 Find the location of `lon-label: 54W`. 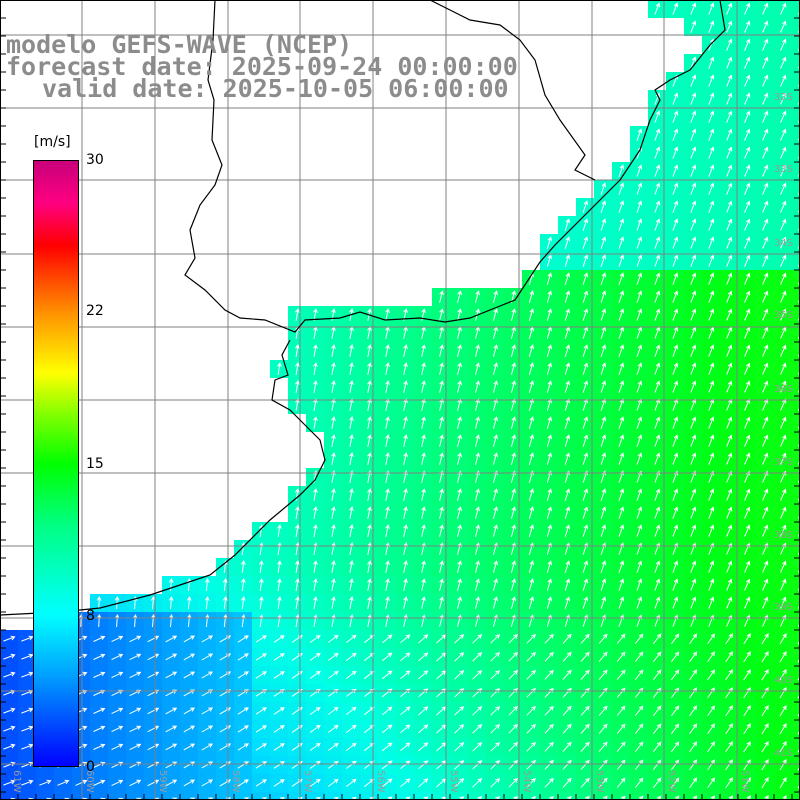

lon-label: 54W is located at coordinates (526, 781).